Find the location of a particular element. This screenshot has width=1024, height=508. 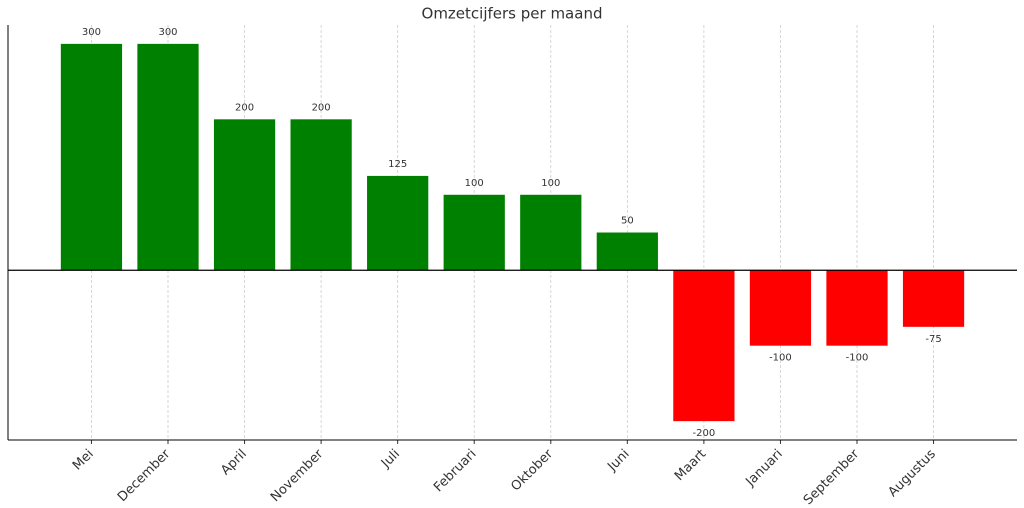

value-label: -75 is located at coordinates (933, 339).